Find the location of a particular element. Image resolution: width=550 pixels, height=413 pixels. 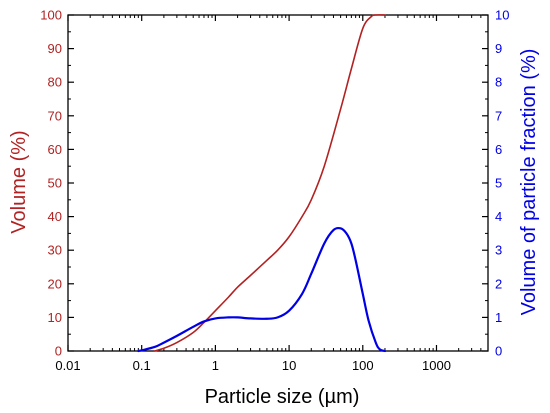

y-left-tick-label: 20 is located at coordinates (55, 283).